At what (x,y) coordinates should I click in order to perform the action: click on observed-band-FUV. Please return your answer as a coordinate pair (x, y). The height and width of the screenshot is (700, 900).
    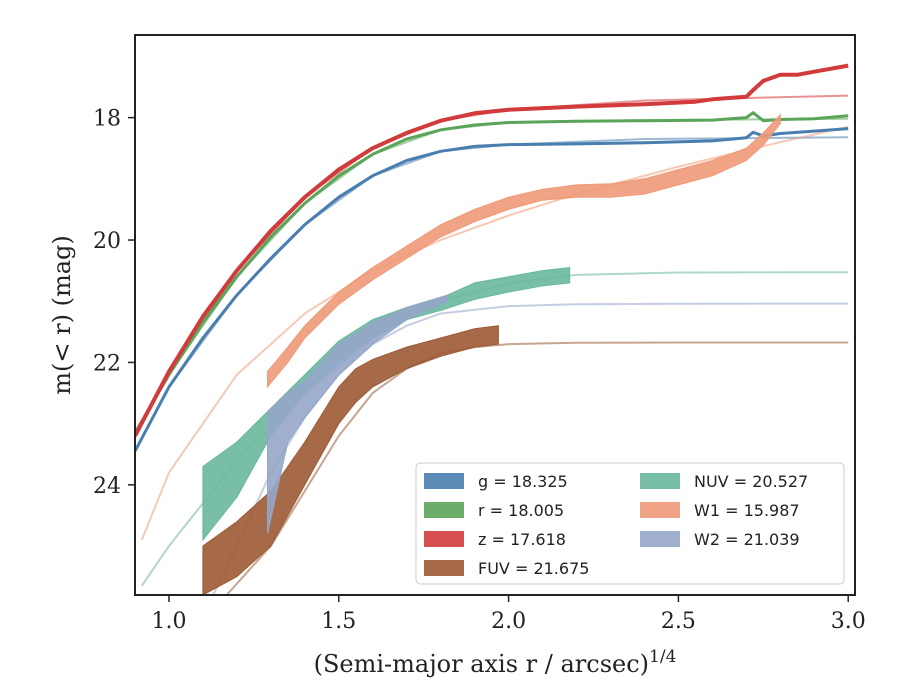
    Looking at the image, I should click on (350, 460).